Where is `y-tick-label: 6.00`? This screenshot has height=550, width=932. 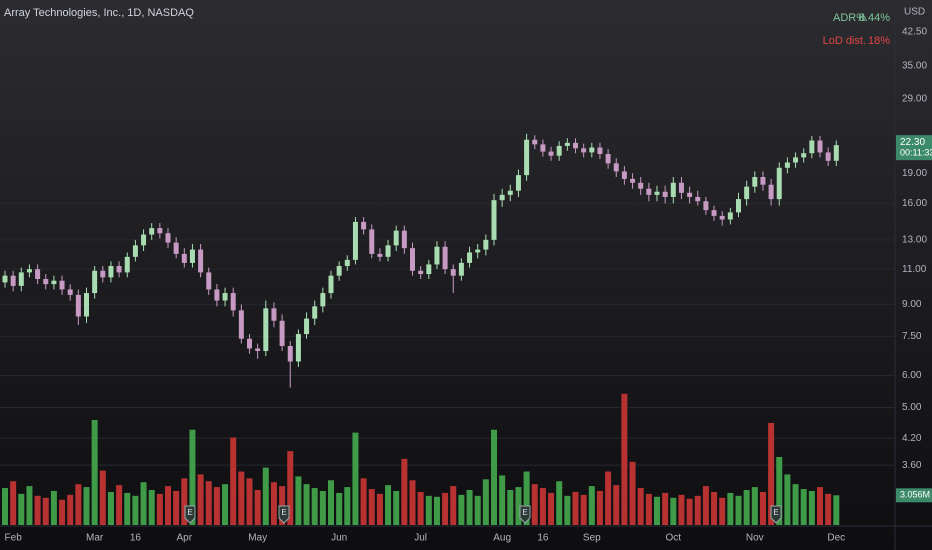
y-tick-label: 6.00 is located at coordinates (912, 375).